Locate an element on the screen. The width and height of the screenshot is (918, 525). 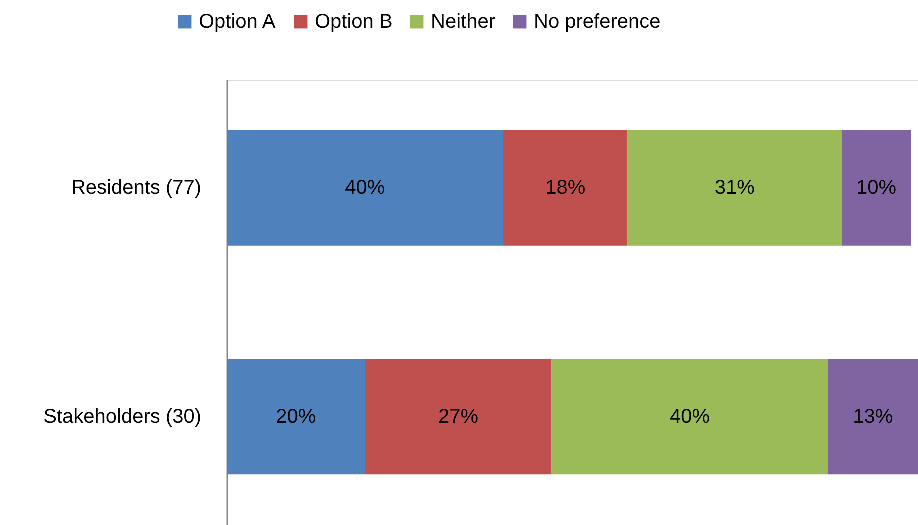
legend-label: No preference is located at coordinates (597, 22).